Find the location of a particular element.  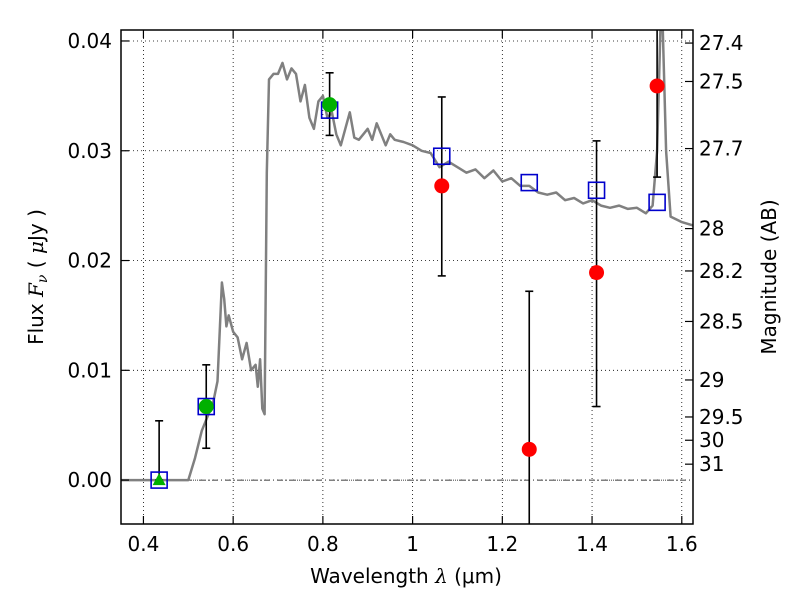

upper-limit-point is located at coordinates (159, 479).